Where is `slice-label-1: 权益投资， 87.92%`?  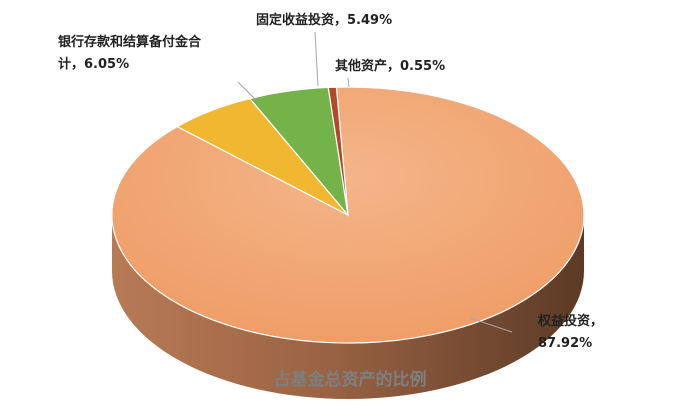
slice-label-1: 权益投资， 87.92% is located at coordinates (570, 332).